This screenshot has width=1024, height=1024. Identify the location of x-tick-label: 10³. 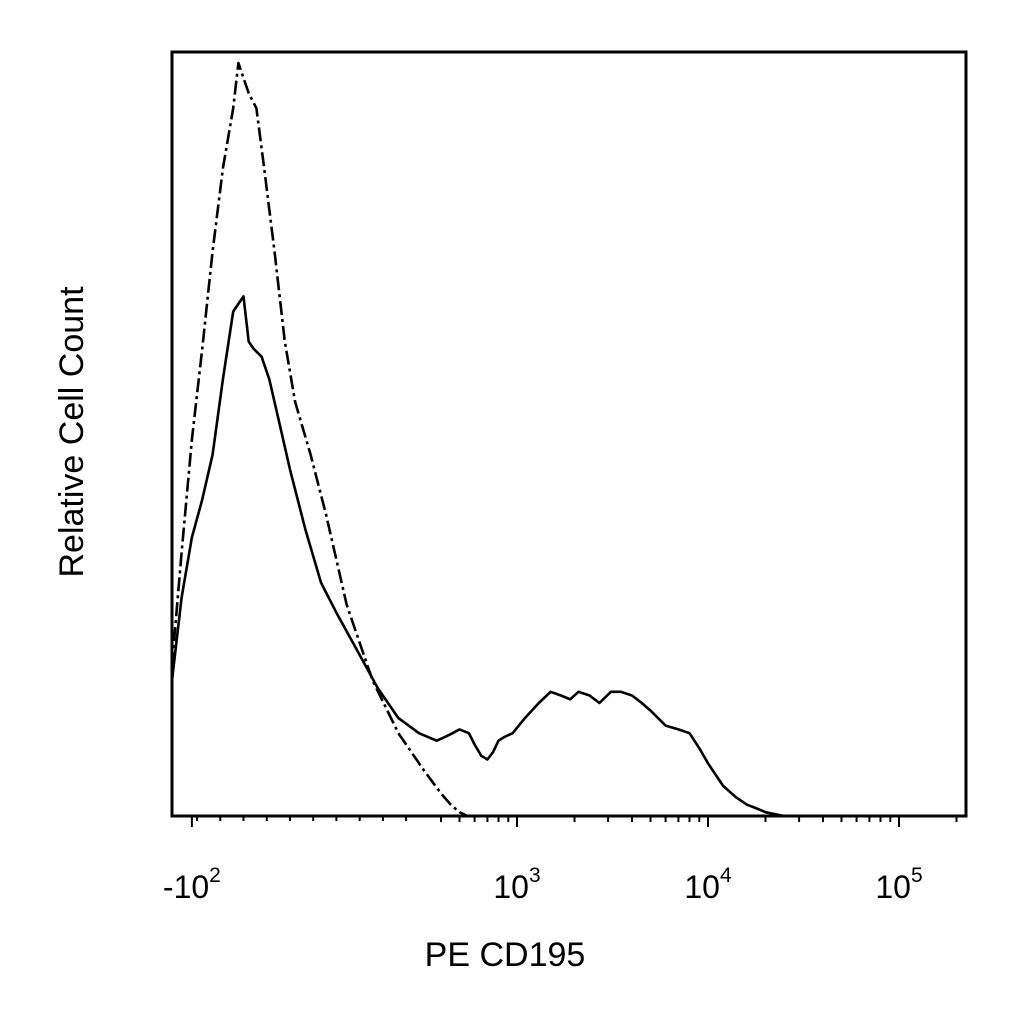
(516, 884).